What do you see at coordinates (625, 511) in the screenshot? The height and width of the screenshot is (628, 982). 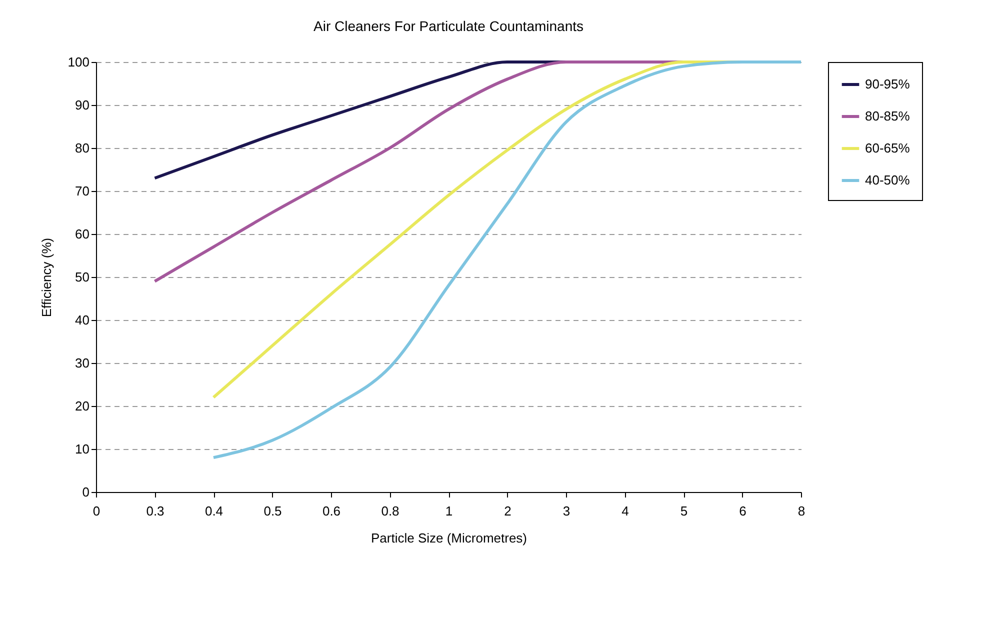 I see `x-tick-label: 4` at bounding box center [625, 511].